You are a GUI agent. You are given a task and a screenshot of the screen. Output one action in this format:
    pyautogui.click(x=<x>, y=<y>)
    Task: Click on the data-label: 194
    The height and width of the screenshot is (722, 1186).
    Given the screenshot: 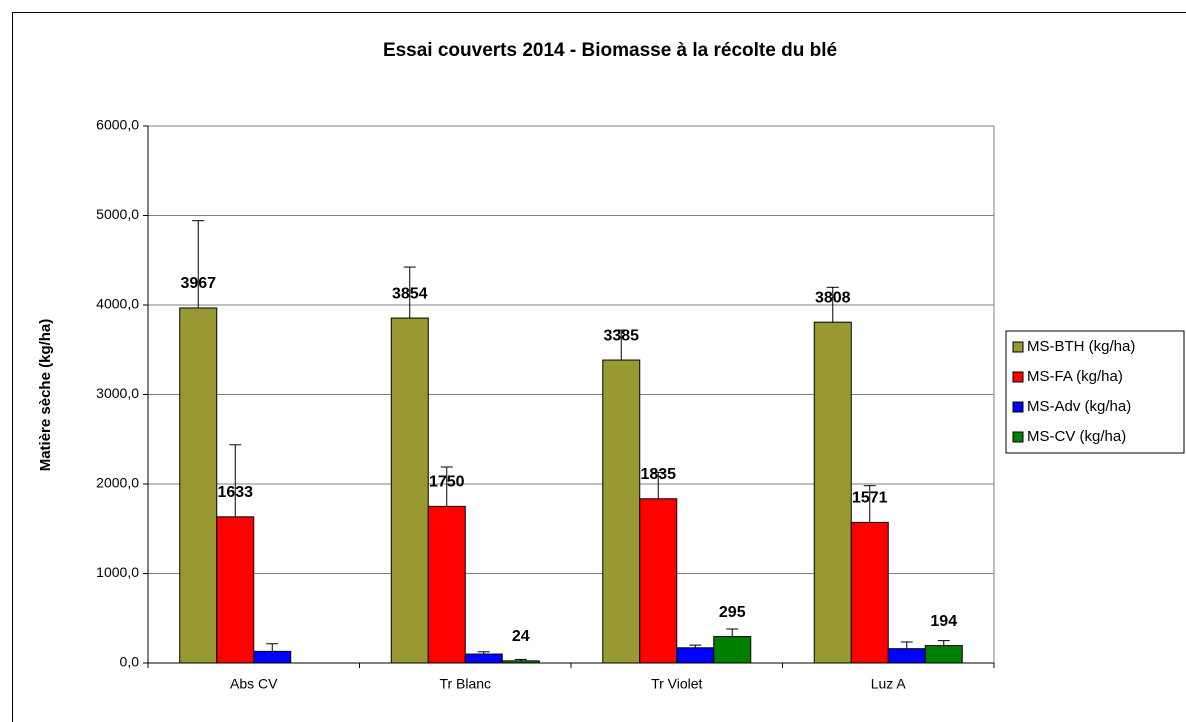 What is the action you would take?
    pyautogui.click(x=943, y=621)
    